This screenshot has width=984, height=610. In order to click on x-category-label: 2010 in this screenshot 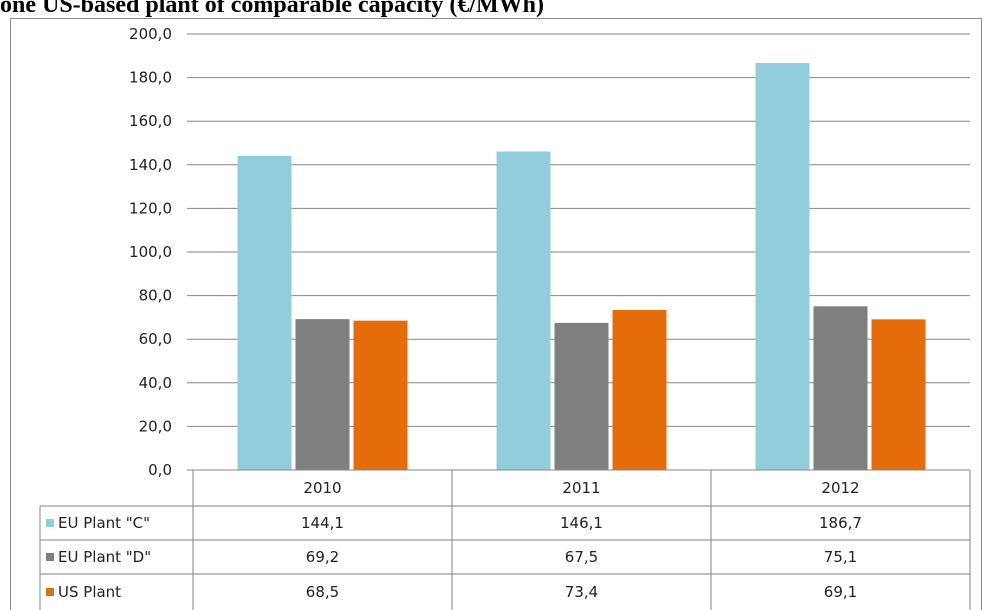, I will do `click(322, 488)`.